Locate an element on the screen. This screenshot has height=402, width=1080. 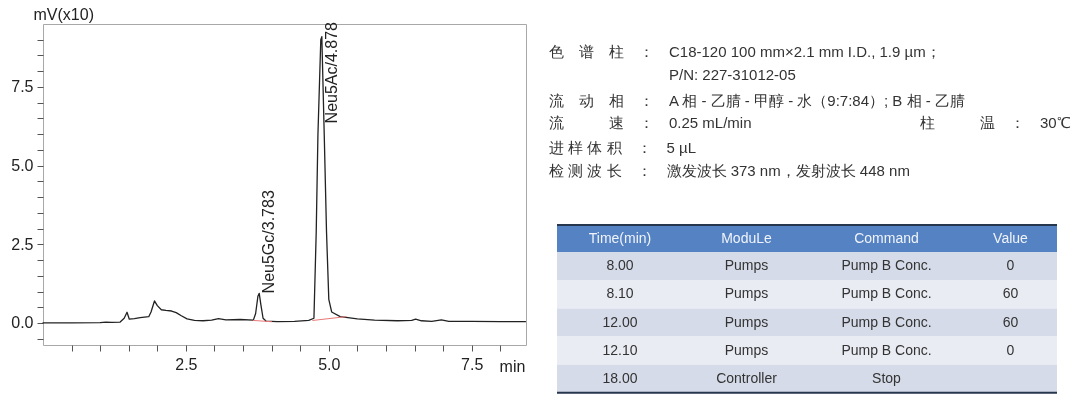
text: 8.00 is located at coordinates (620, 265).